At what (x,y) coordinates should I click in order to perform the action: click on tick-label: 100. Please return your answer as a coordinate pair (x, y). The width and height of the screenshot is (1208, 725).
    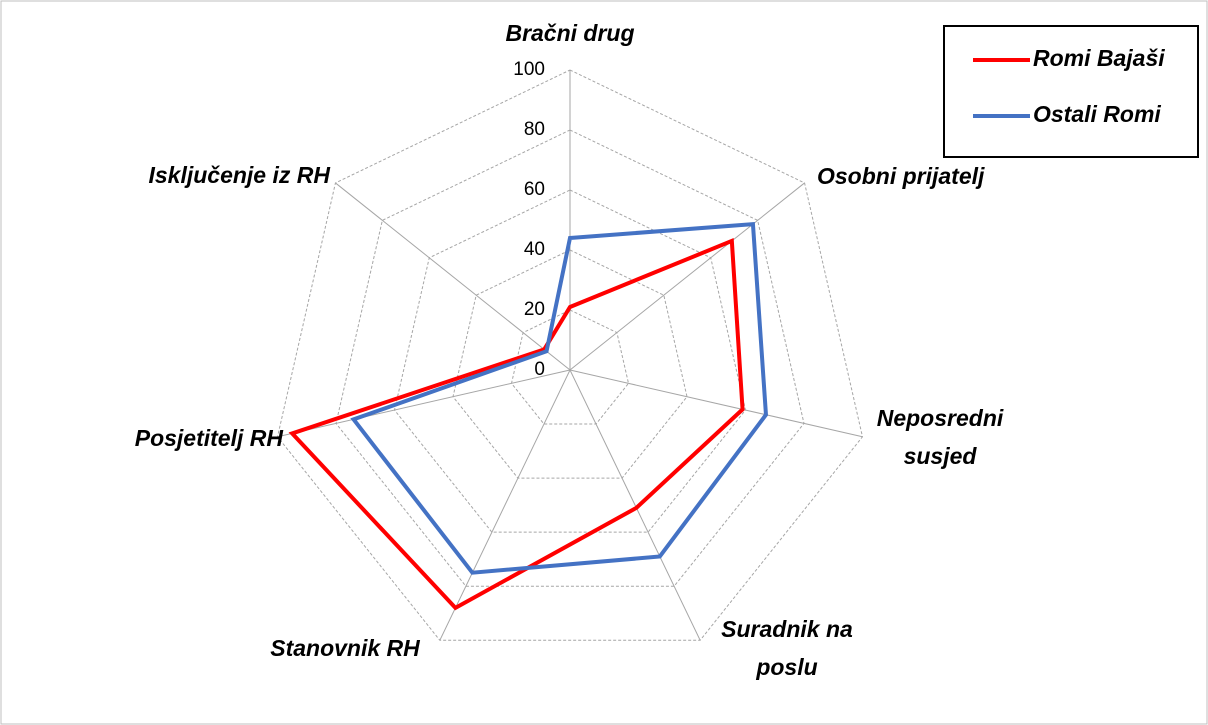
    Looking at the image, I should click on (529, 69).